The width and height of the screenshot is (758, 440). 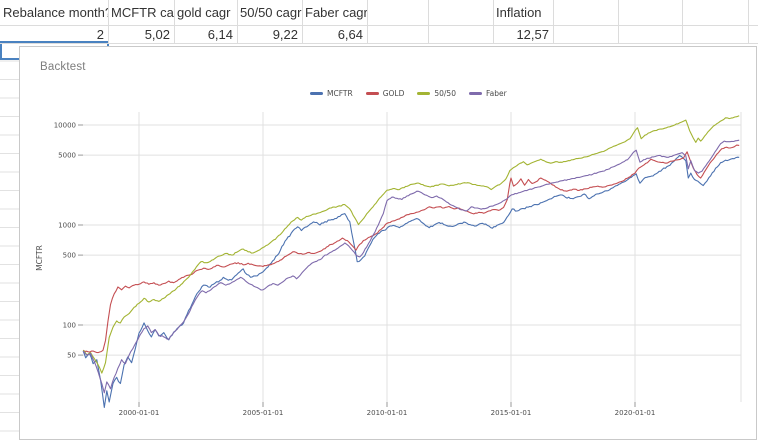 I want to click on legend-marker-gold, so click(x=372, y=93).